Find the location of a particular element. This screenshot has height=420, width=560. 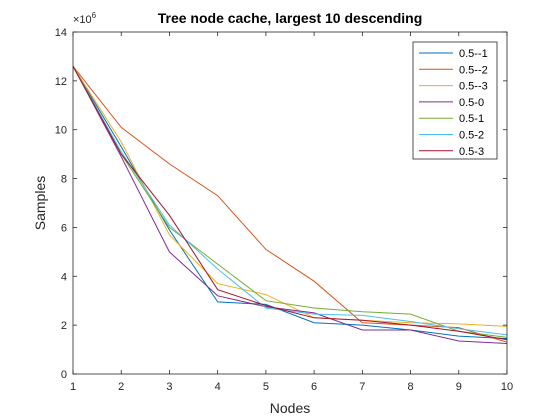

x-tick-label: 1 is located at coordinates (73, 387).